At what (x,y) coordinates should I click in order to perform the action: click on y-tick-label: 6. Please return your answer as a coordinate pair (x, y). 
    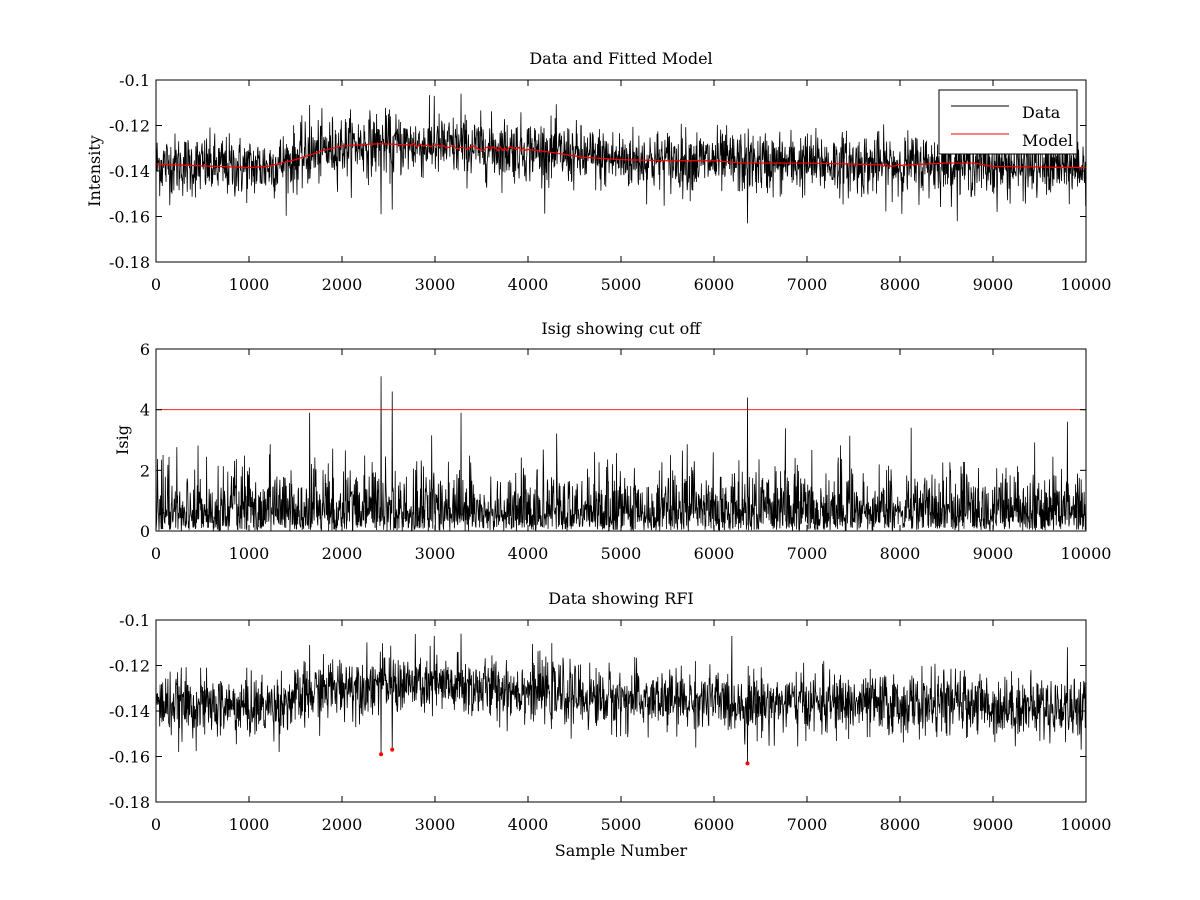
    Looking at the image, I should click on (145, 349).